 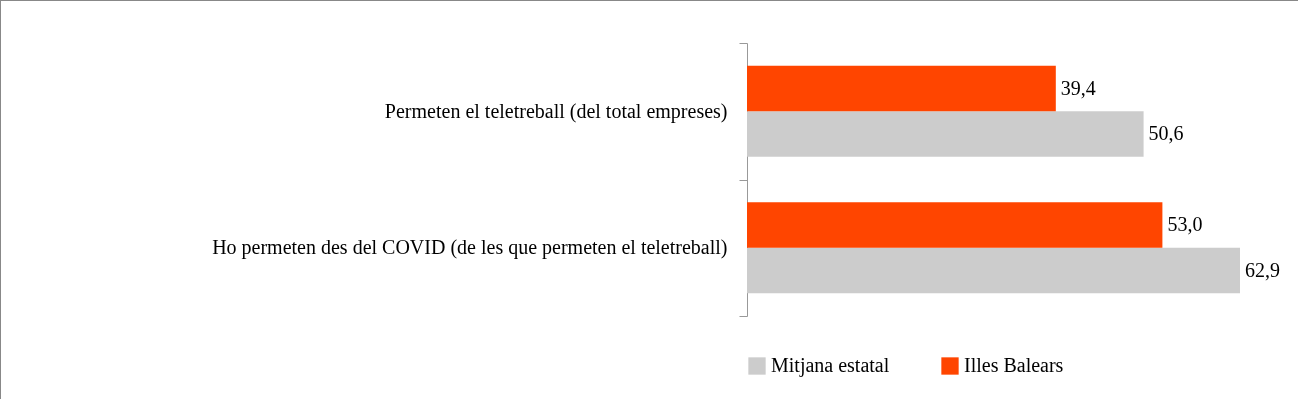 What do you see at coordinates (1078, 87) in the screenshot?
I see `data-label: 39,4` at bounding box center [1078, 87].